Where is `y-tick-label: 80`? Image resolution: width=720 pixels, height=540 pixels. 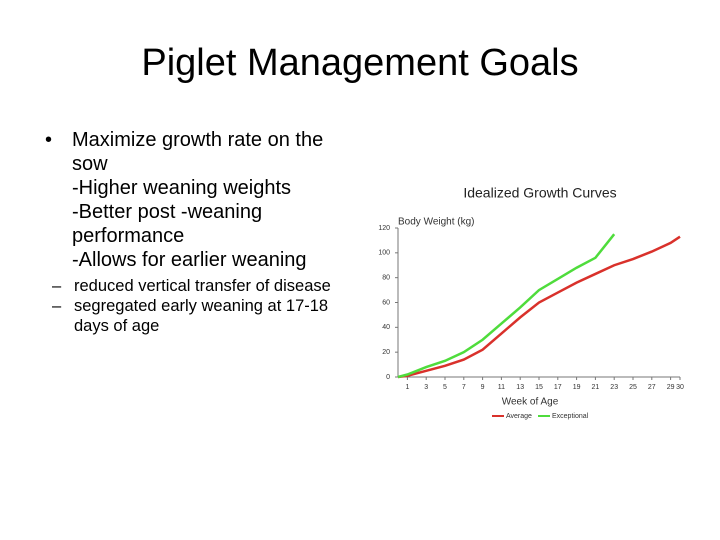
y-tick-label: 80 is located at coordinates (386, 278).